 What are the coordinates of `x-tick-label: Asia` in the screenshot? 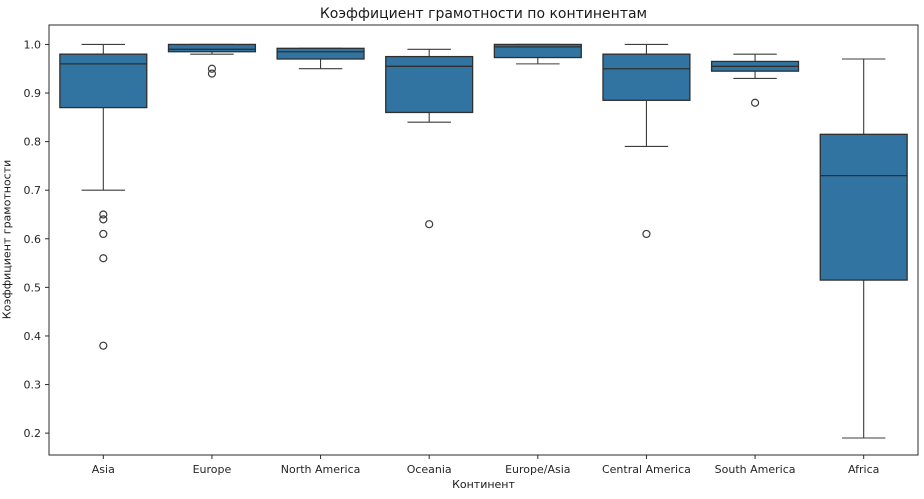 It's located at (103, 469).